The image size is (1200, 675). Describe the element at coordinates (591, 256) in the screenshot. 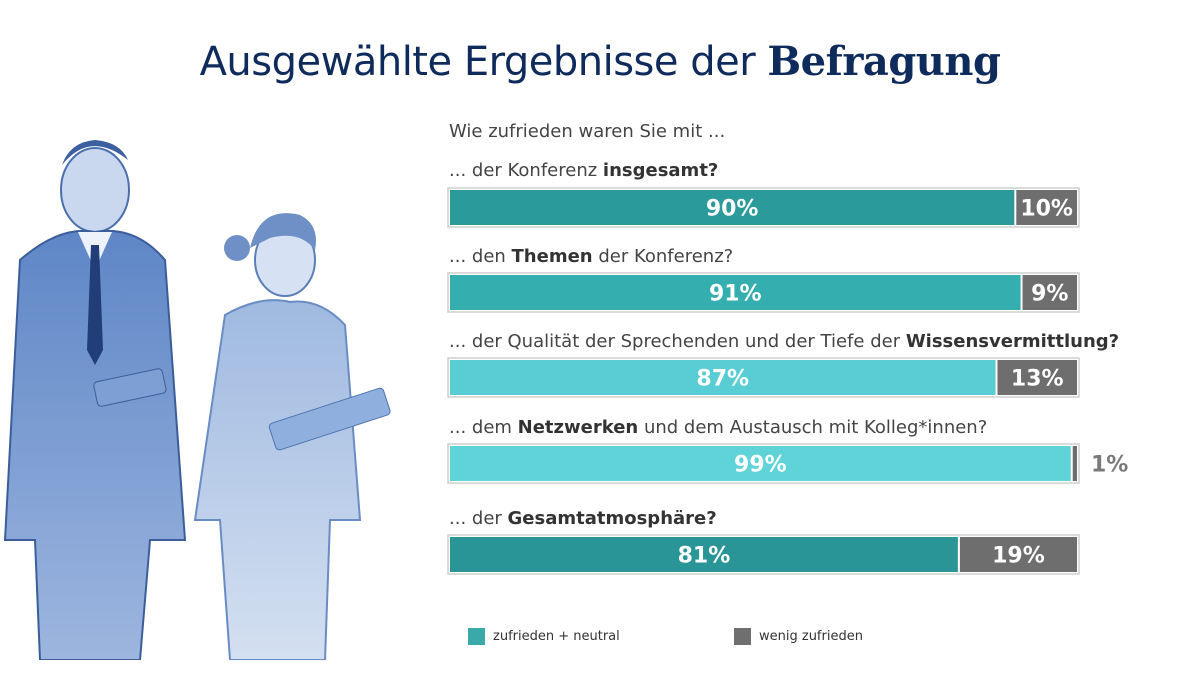

I see `bar-label-2: ... den Themen der Konferenz?` at that location.